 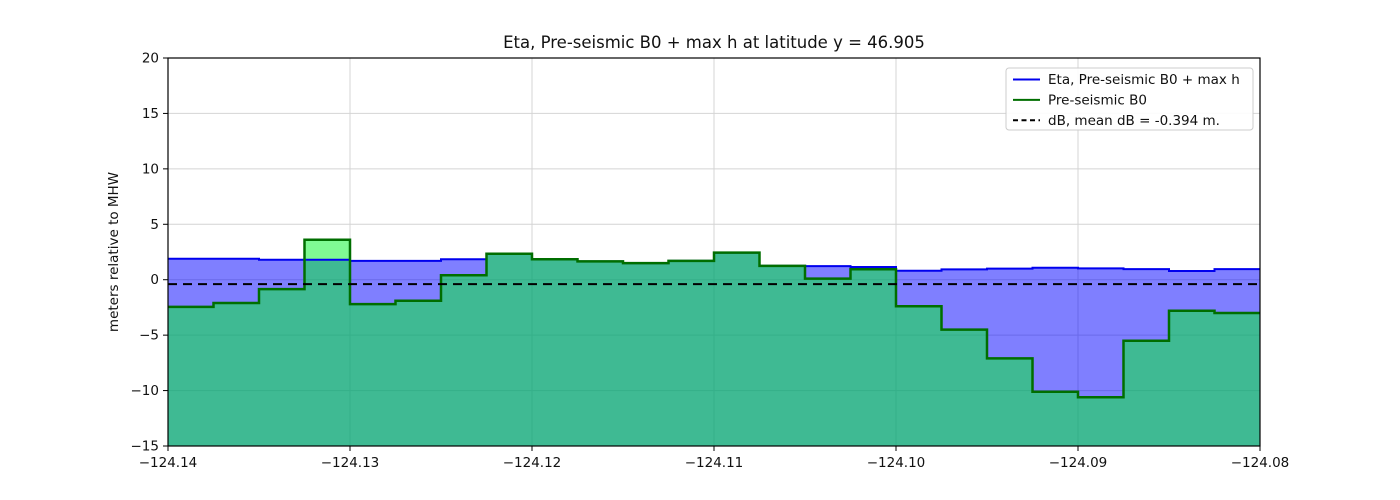 What do you see at coordinates (532, 463) in the screenshot?
I see `x-tick-label: −124.12` at bounding box center [532, 463].